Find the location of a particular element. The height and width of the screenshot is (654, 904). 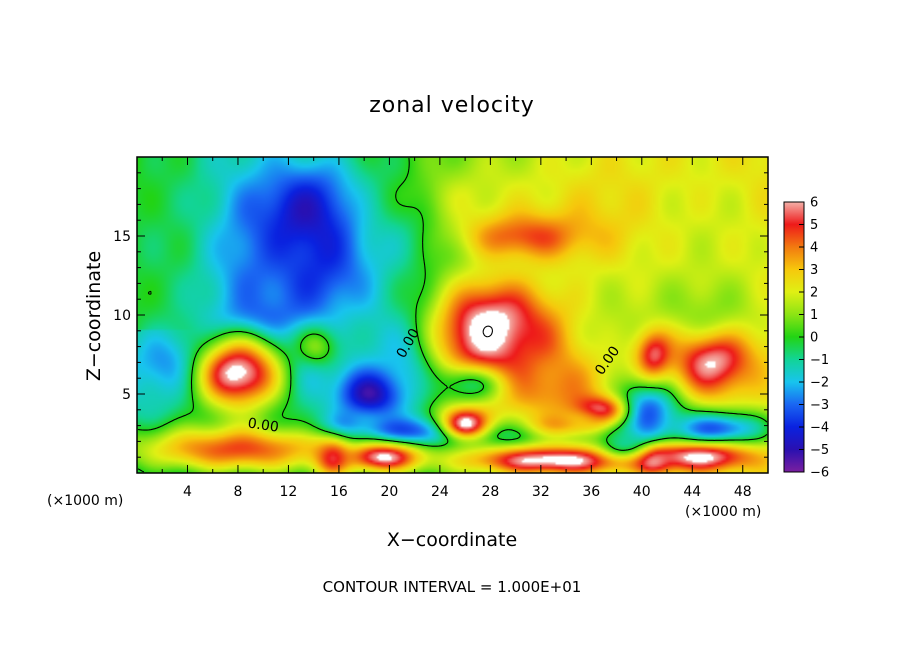

colorbar-tick-label: 3 is located at coordinates (814, 270).